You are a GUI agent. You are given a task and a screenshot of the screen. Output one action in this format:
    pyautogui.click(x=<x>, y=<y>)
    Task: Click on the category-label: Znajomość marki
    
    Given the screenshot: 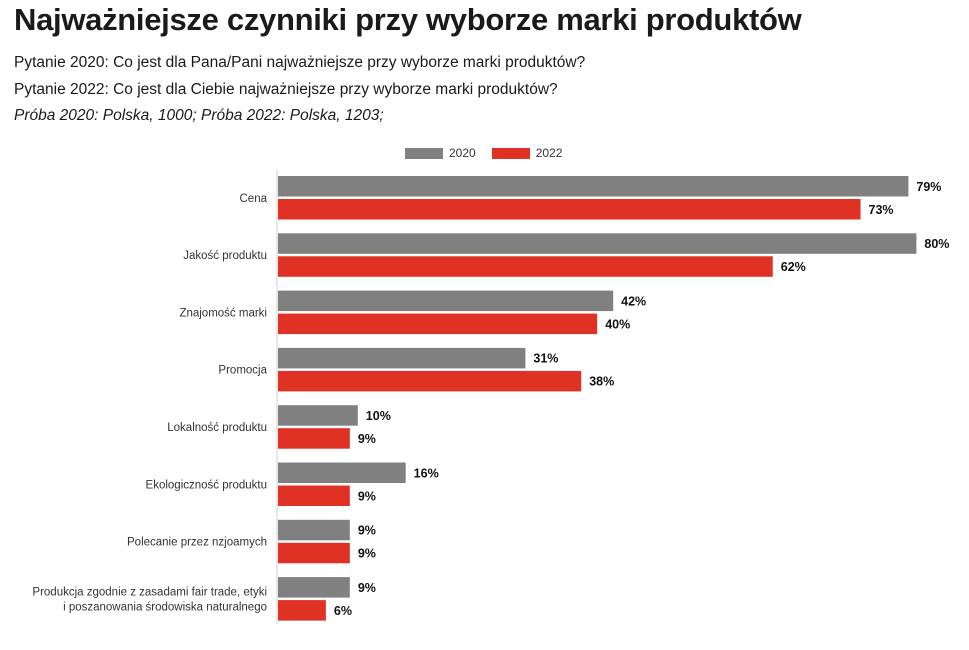 What is the action you would take?
    pyautogui.click(x=223, y=313)
    